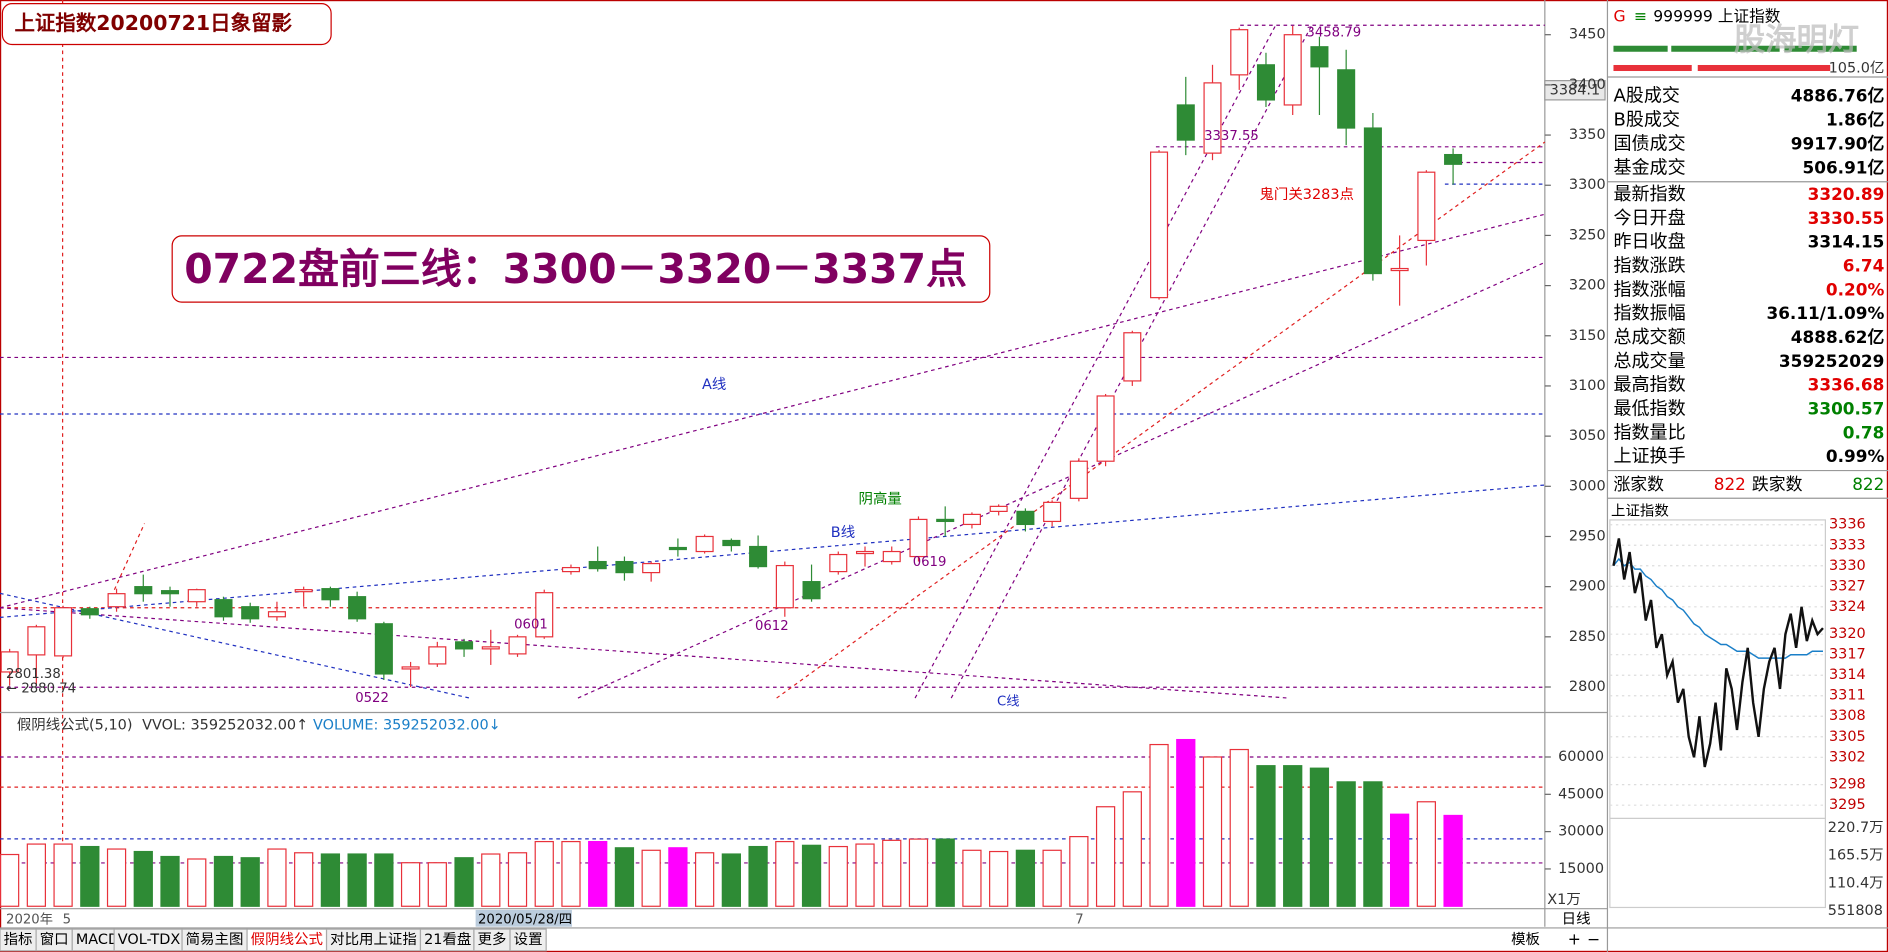 Image resolution: width=1888 pixels, height=952 pixels. What do you see at coordinates (1581, 869) in the screenshot?
I see `y-tick-label: 15000` at bounding box center [1581, 869].